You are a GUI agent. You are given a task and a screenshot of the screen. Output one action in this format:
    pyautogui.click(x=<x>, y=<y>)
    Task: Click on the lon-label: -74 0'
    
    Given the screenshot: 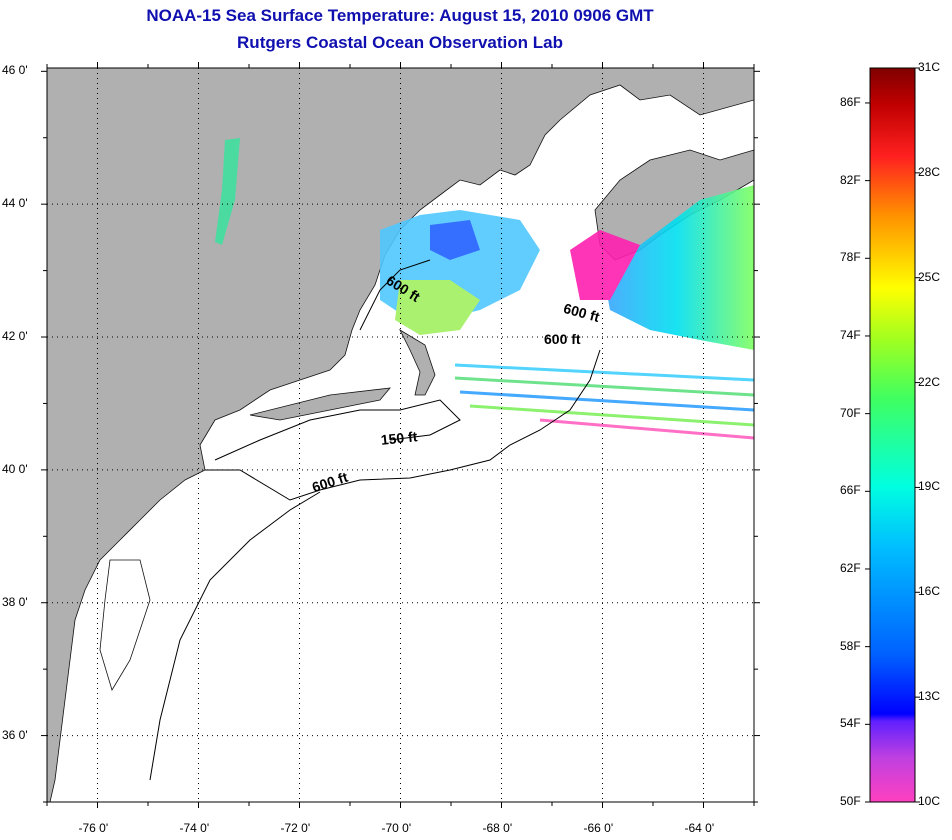 What is the action you would take?
    pyautogui.click(x=194, y=828)
    